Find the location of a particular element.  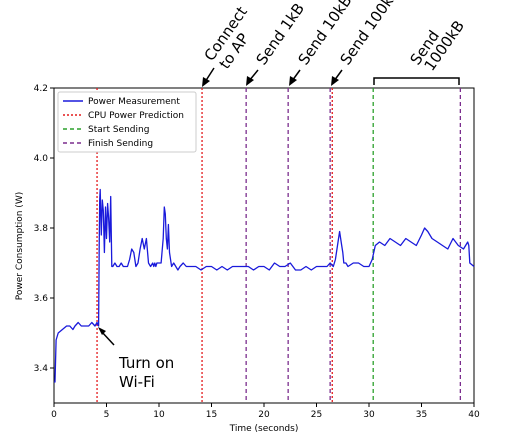

y-tick-label: 4.2 is located at coordinates (41, 89).